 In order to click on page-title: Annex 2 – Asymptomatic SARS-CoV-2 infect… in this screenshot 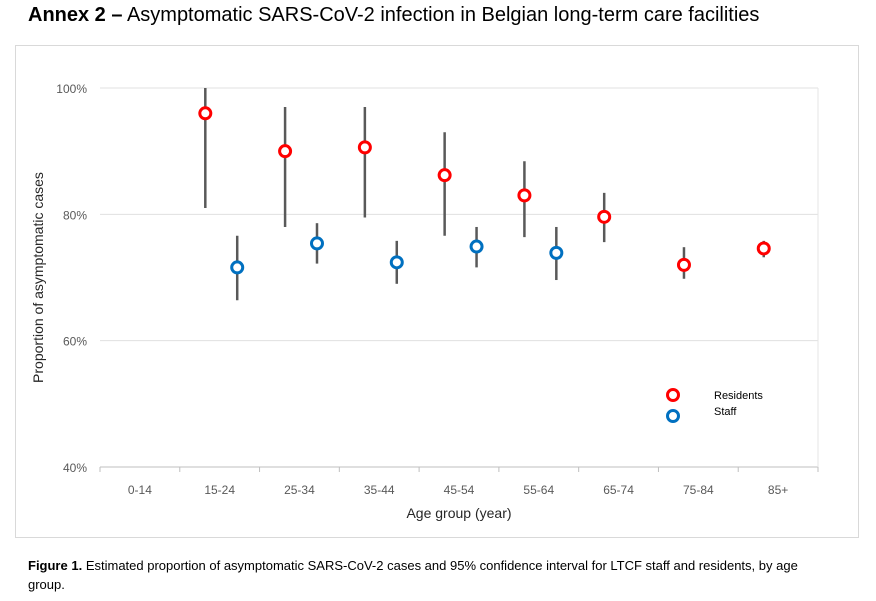, I will do `click(393, 15)`.